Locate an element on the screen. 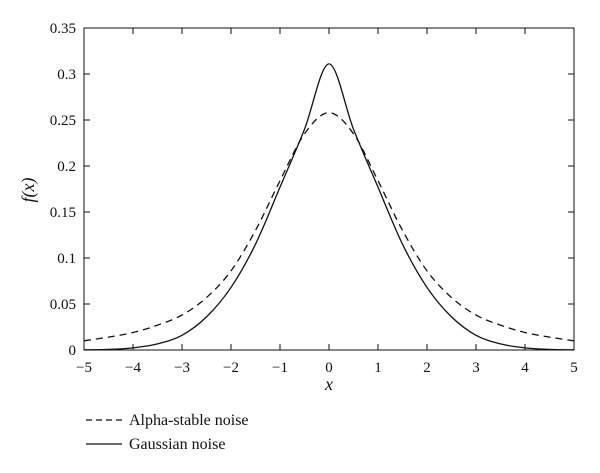 Image resolution: width=600 pixels, height=473 pixels. x-tick-label: 4 is located at coordinates (525, 368).